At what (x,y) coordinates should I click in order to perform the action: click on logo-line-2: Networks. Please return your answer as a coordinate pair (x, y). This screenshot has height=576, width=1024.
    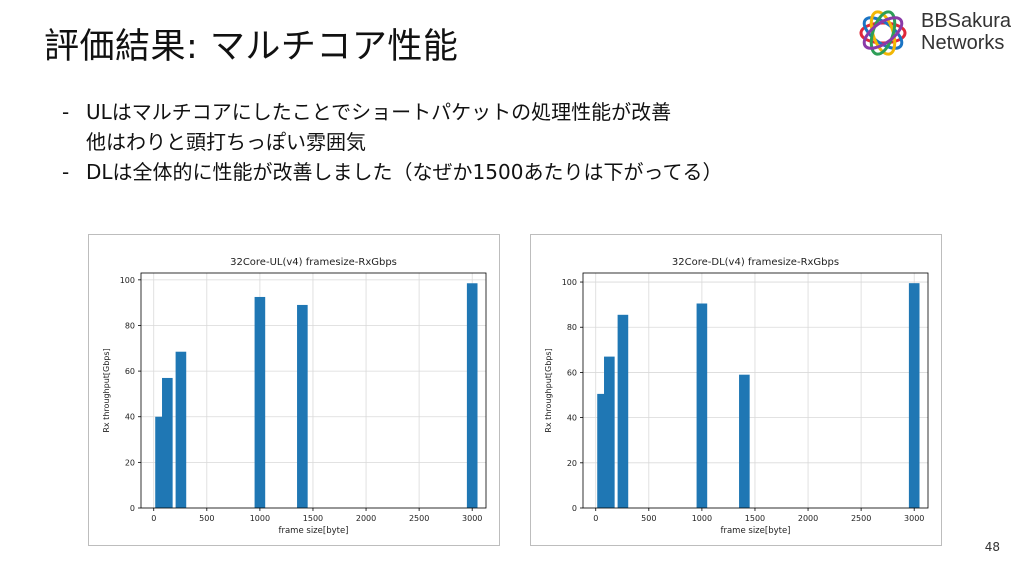
    Looking at the image, I should click on (963, 43).